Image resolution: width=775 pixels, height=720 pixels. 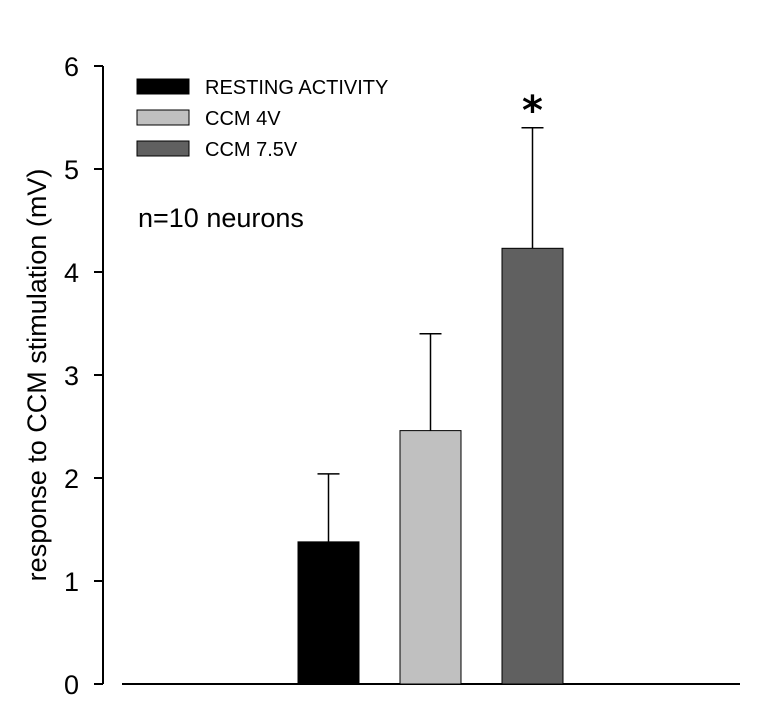 What do you see at coordinates (243, 119) in the screenshot?
I see `legend-label: CCM 4V` at bounding box center [243, 119].